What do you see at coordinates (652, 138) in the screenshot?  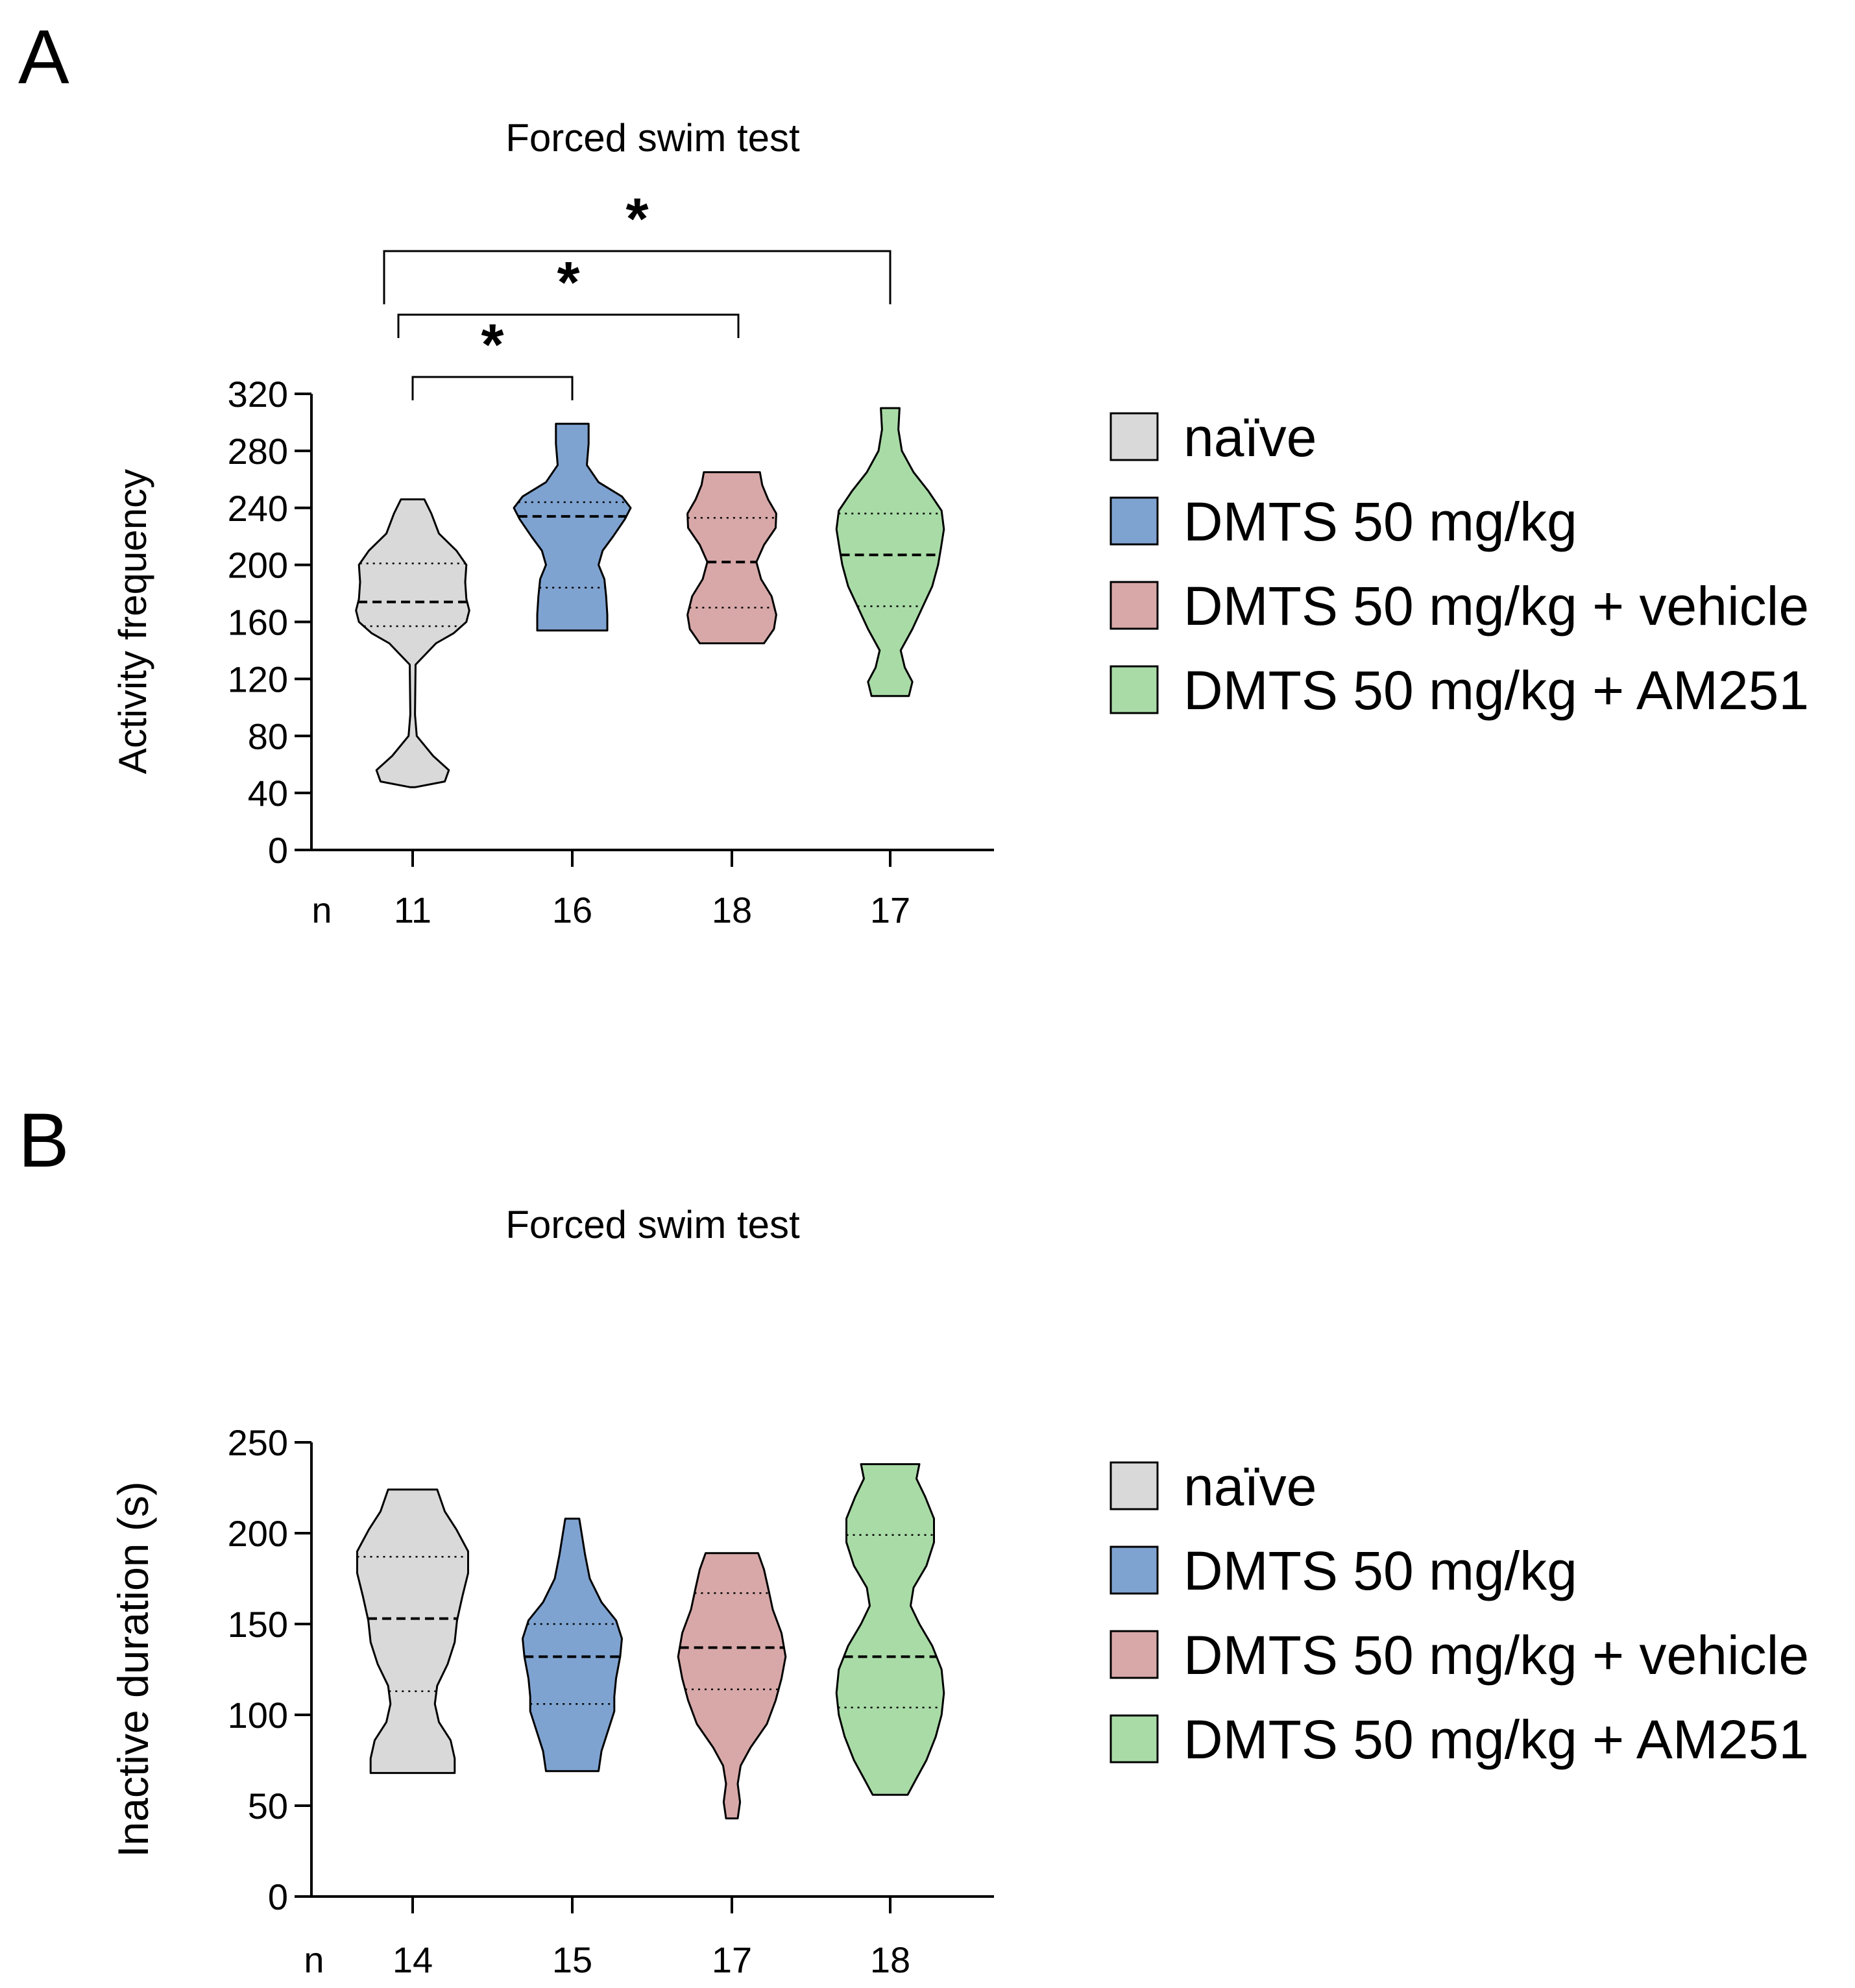 I see `panel-a-title: Forced swim test` at bounding box center [652, 138].